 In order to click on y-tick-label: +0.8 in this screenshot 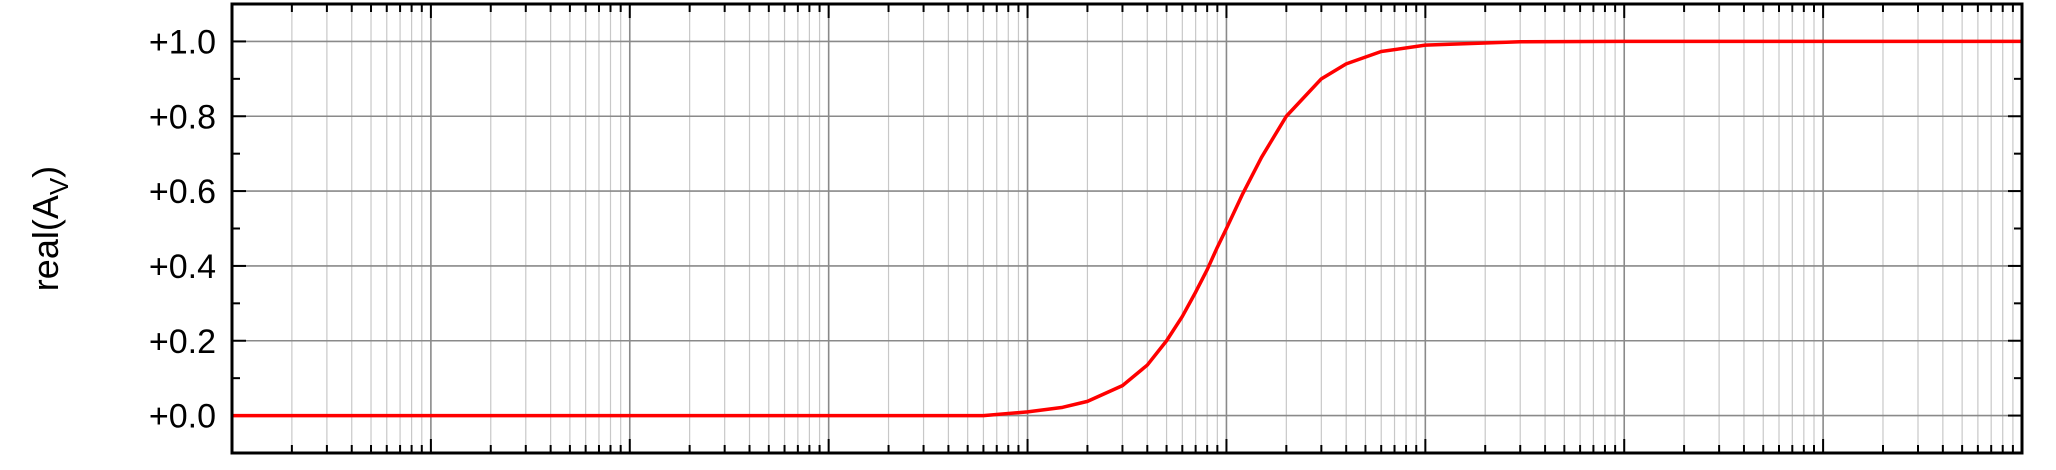, I will do `click(182, 117)`.